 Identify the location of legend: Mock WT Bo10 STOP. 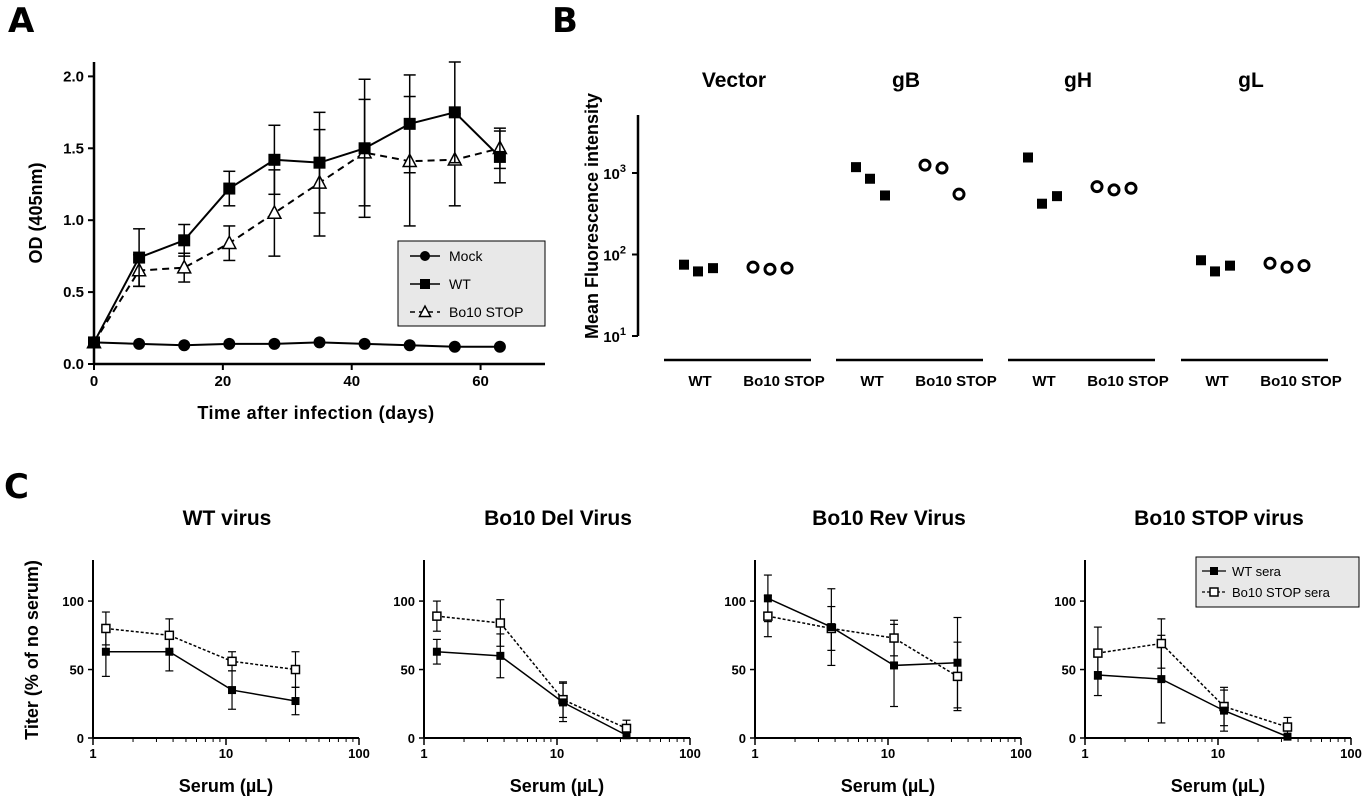
(471, 283).